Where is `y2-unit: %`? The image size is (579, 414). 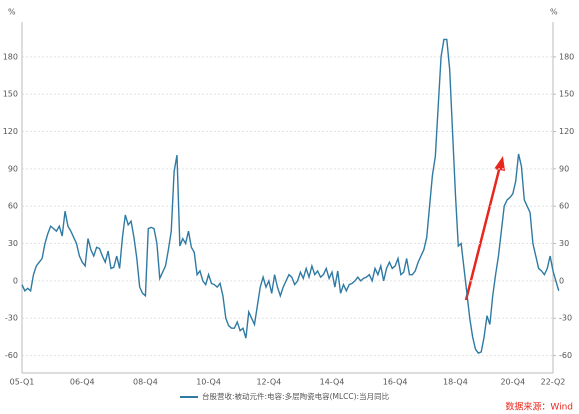 y2-unit: % is located at coordinates (554, 12).